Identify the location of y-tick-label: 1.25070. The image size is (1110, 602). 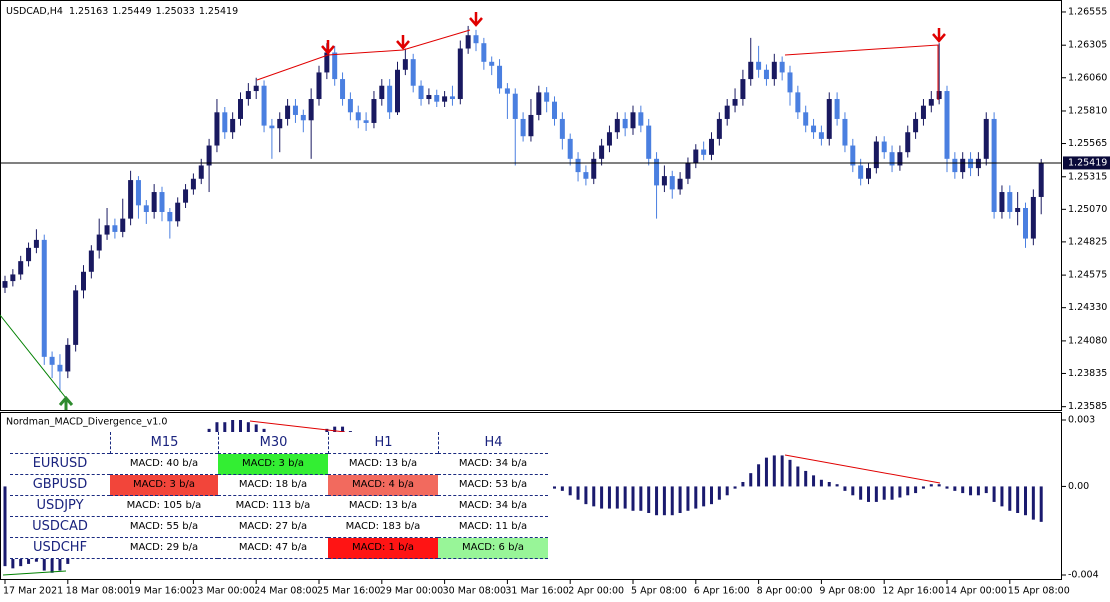
(1087, 209).